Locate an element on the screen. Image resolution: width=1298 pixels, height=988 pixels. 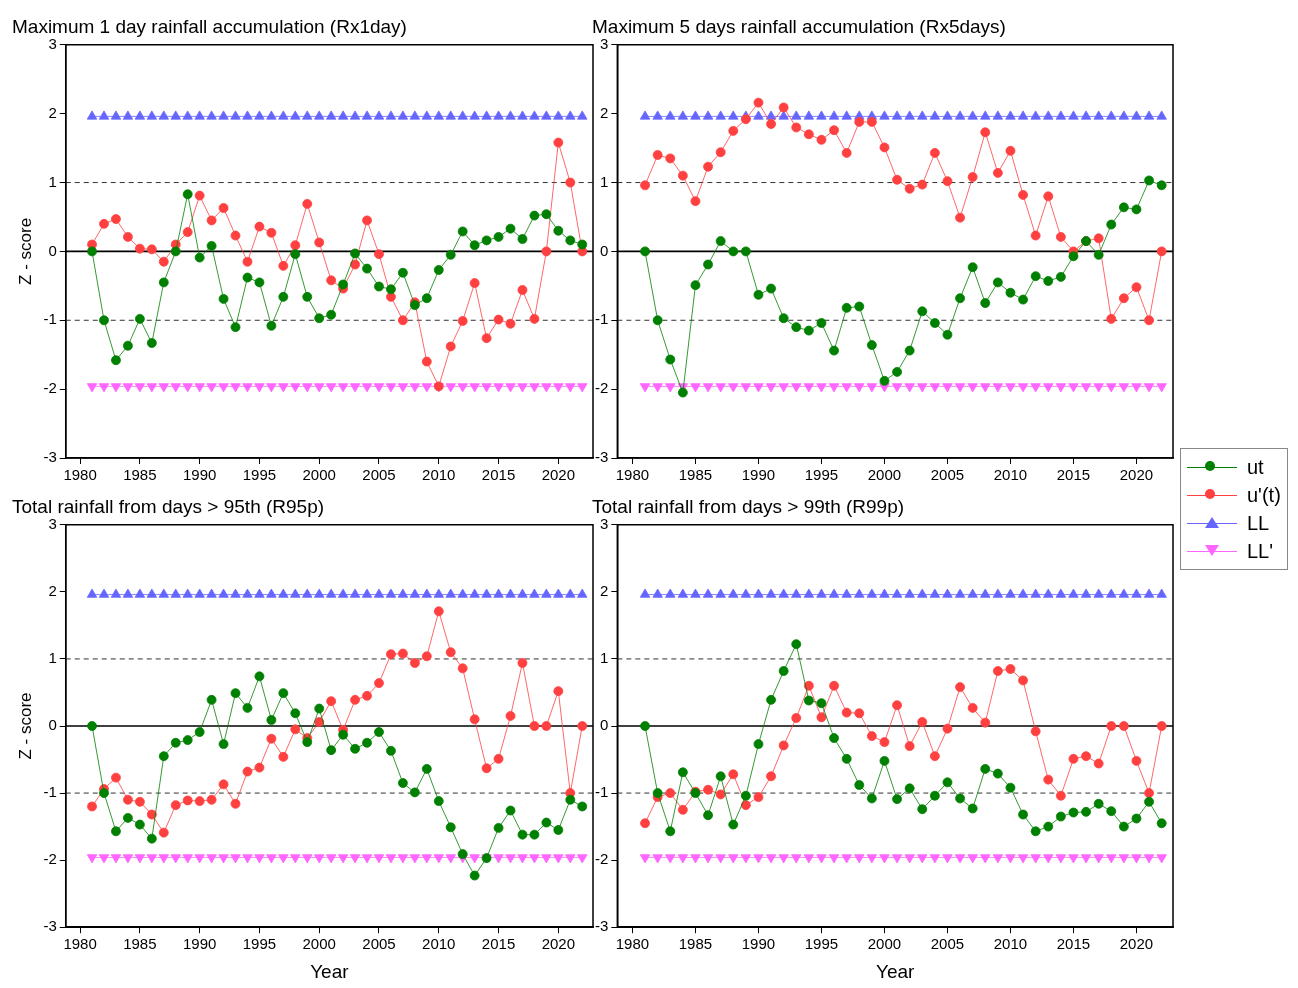
chart-title: Total rainfall from days > 99th (R99p) is located at coordinates (748, 506).